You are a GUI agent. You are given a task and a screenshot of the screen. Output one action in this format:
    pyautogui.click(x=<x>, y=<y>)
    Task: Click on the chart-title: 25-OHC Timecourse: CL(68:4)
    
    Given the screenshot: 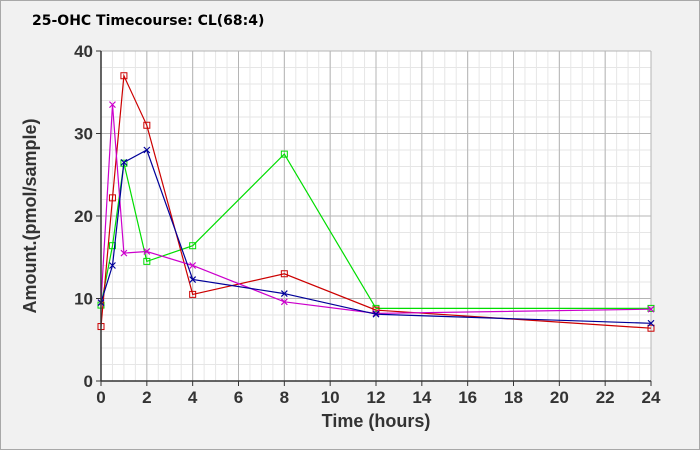 What is the action you would take?
    pyautogui.click(x=148, y=21)
    